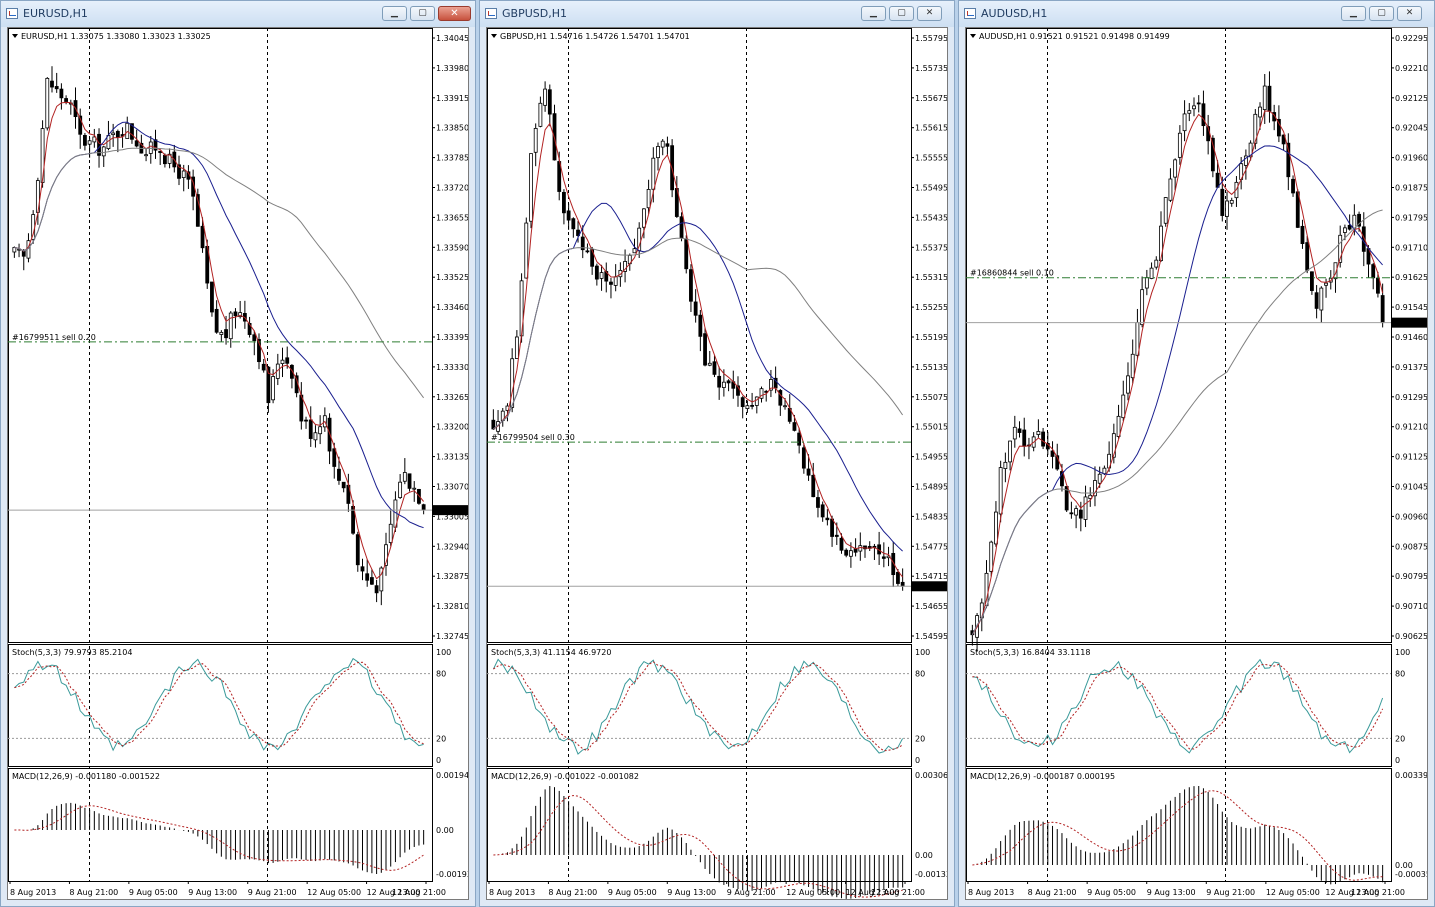 This screenshot has width=1435, height=907. What do you see at coordinates (533, 437) in the screenshot?
I see `order-label: #16799504 sell 0.30` at bounding box center [533, 437].